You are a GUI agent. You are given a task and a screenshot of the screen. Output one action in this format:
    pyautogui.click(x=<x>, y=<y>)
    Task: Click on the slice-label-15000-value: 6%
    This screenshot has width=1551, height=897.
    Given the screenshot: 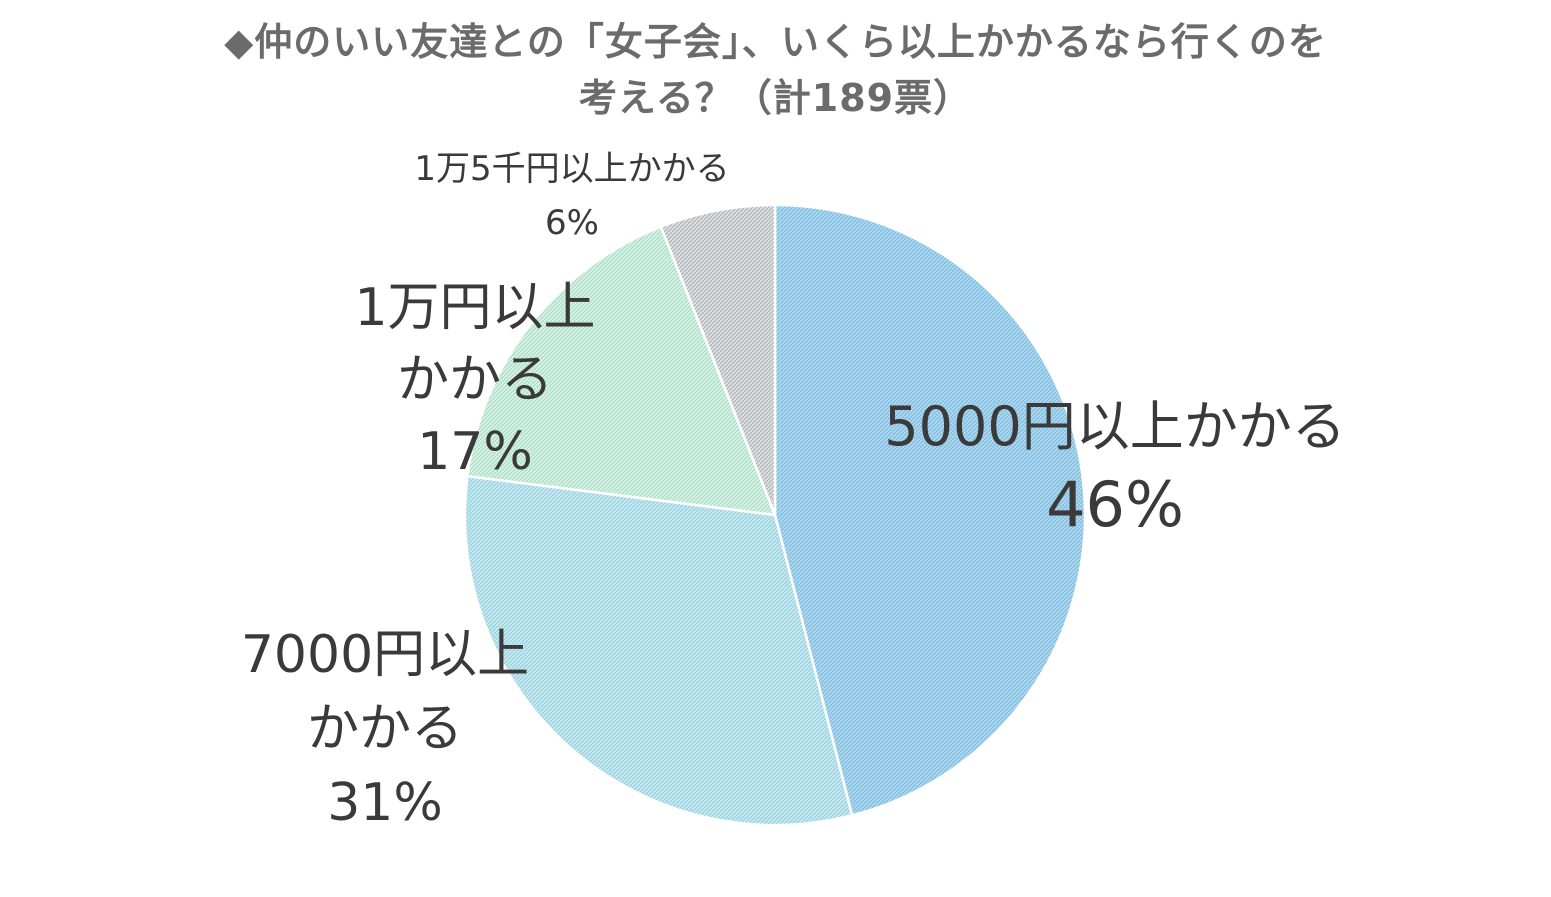 What is the action you would take?
    pyautogui.click(x=572, y=223)
    